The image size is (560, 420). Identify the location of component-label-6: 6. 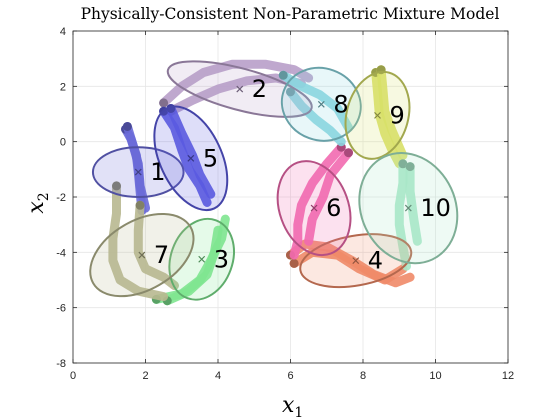
(333, 208).